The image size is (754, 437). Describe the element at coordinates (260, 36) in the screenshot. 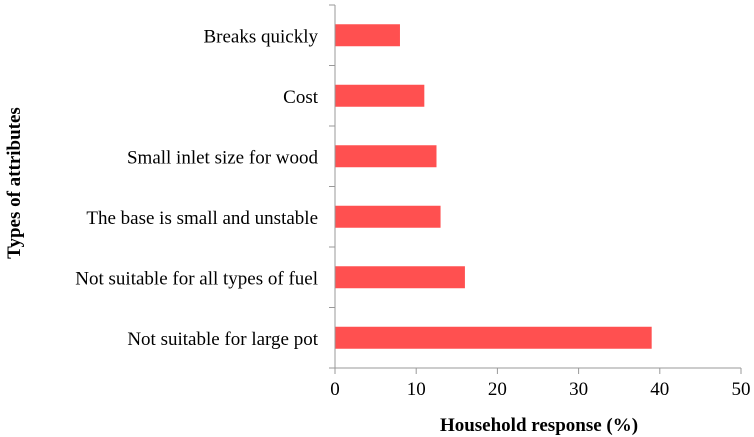

I see `category-label: Breaks quickly` at that location.